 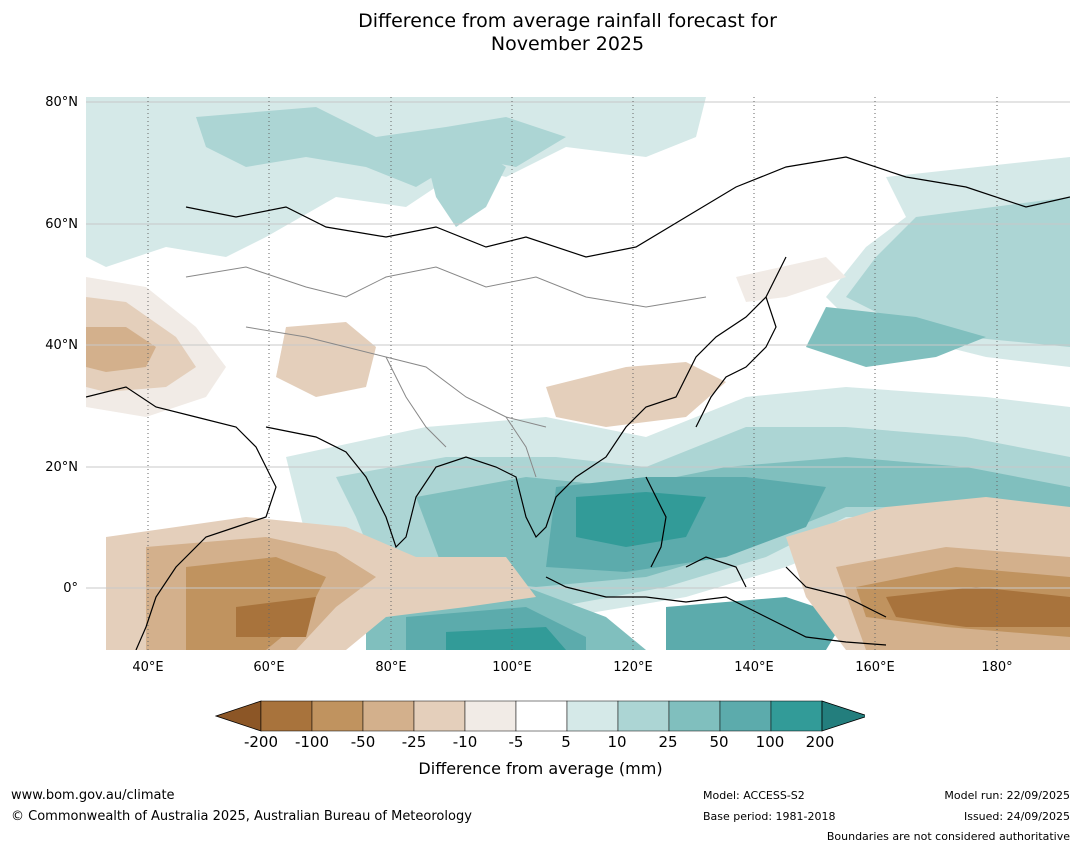 I want to click on lat-label-0: 0°, so click(x=70, y=588).